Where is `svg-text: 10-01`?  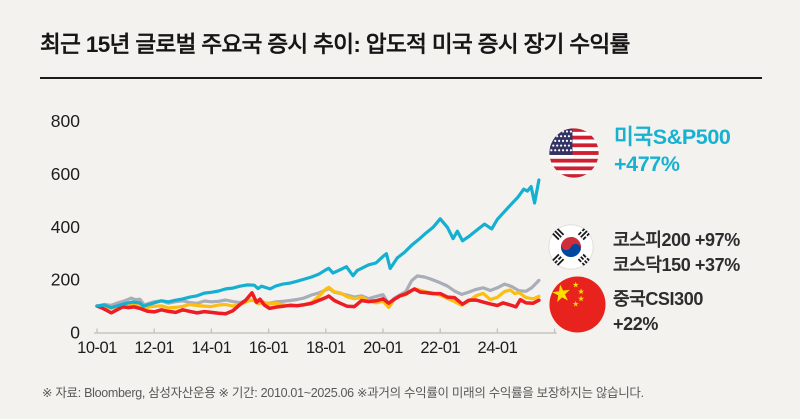
svg-text: 10-01 is located at coordinates (97, 348).